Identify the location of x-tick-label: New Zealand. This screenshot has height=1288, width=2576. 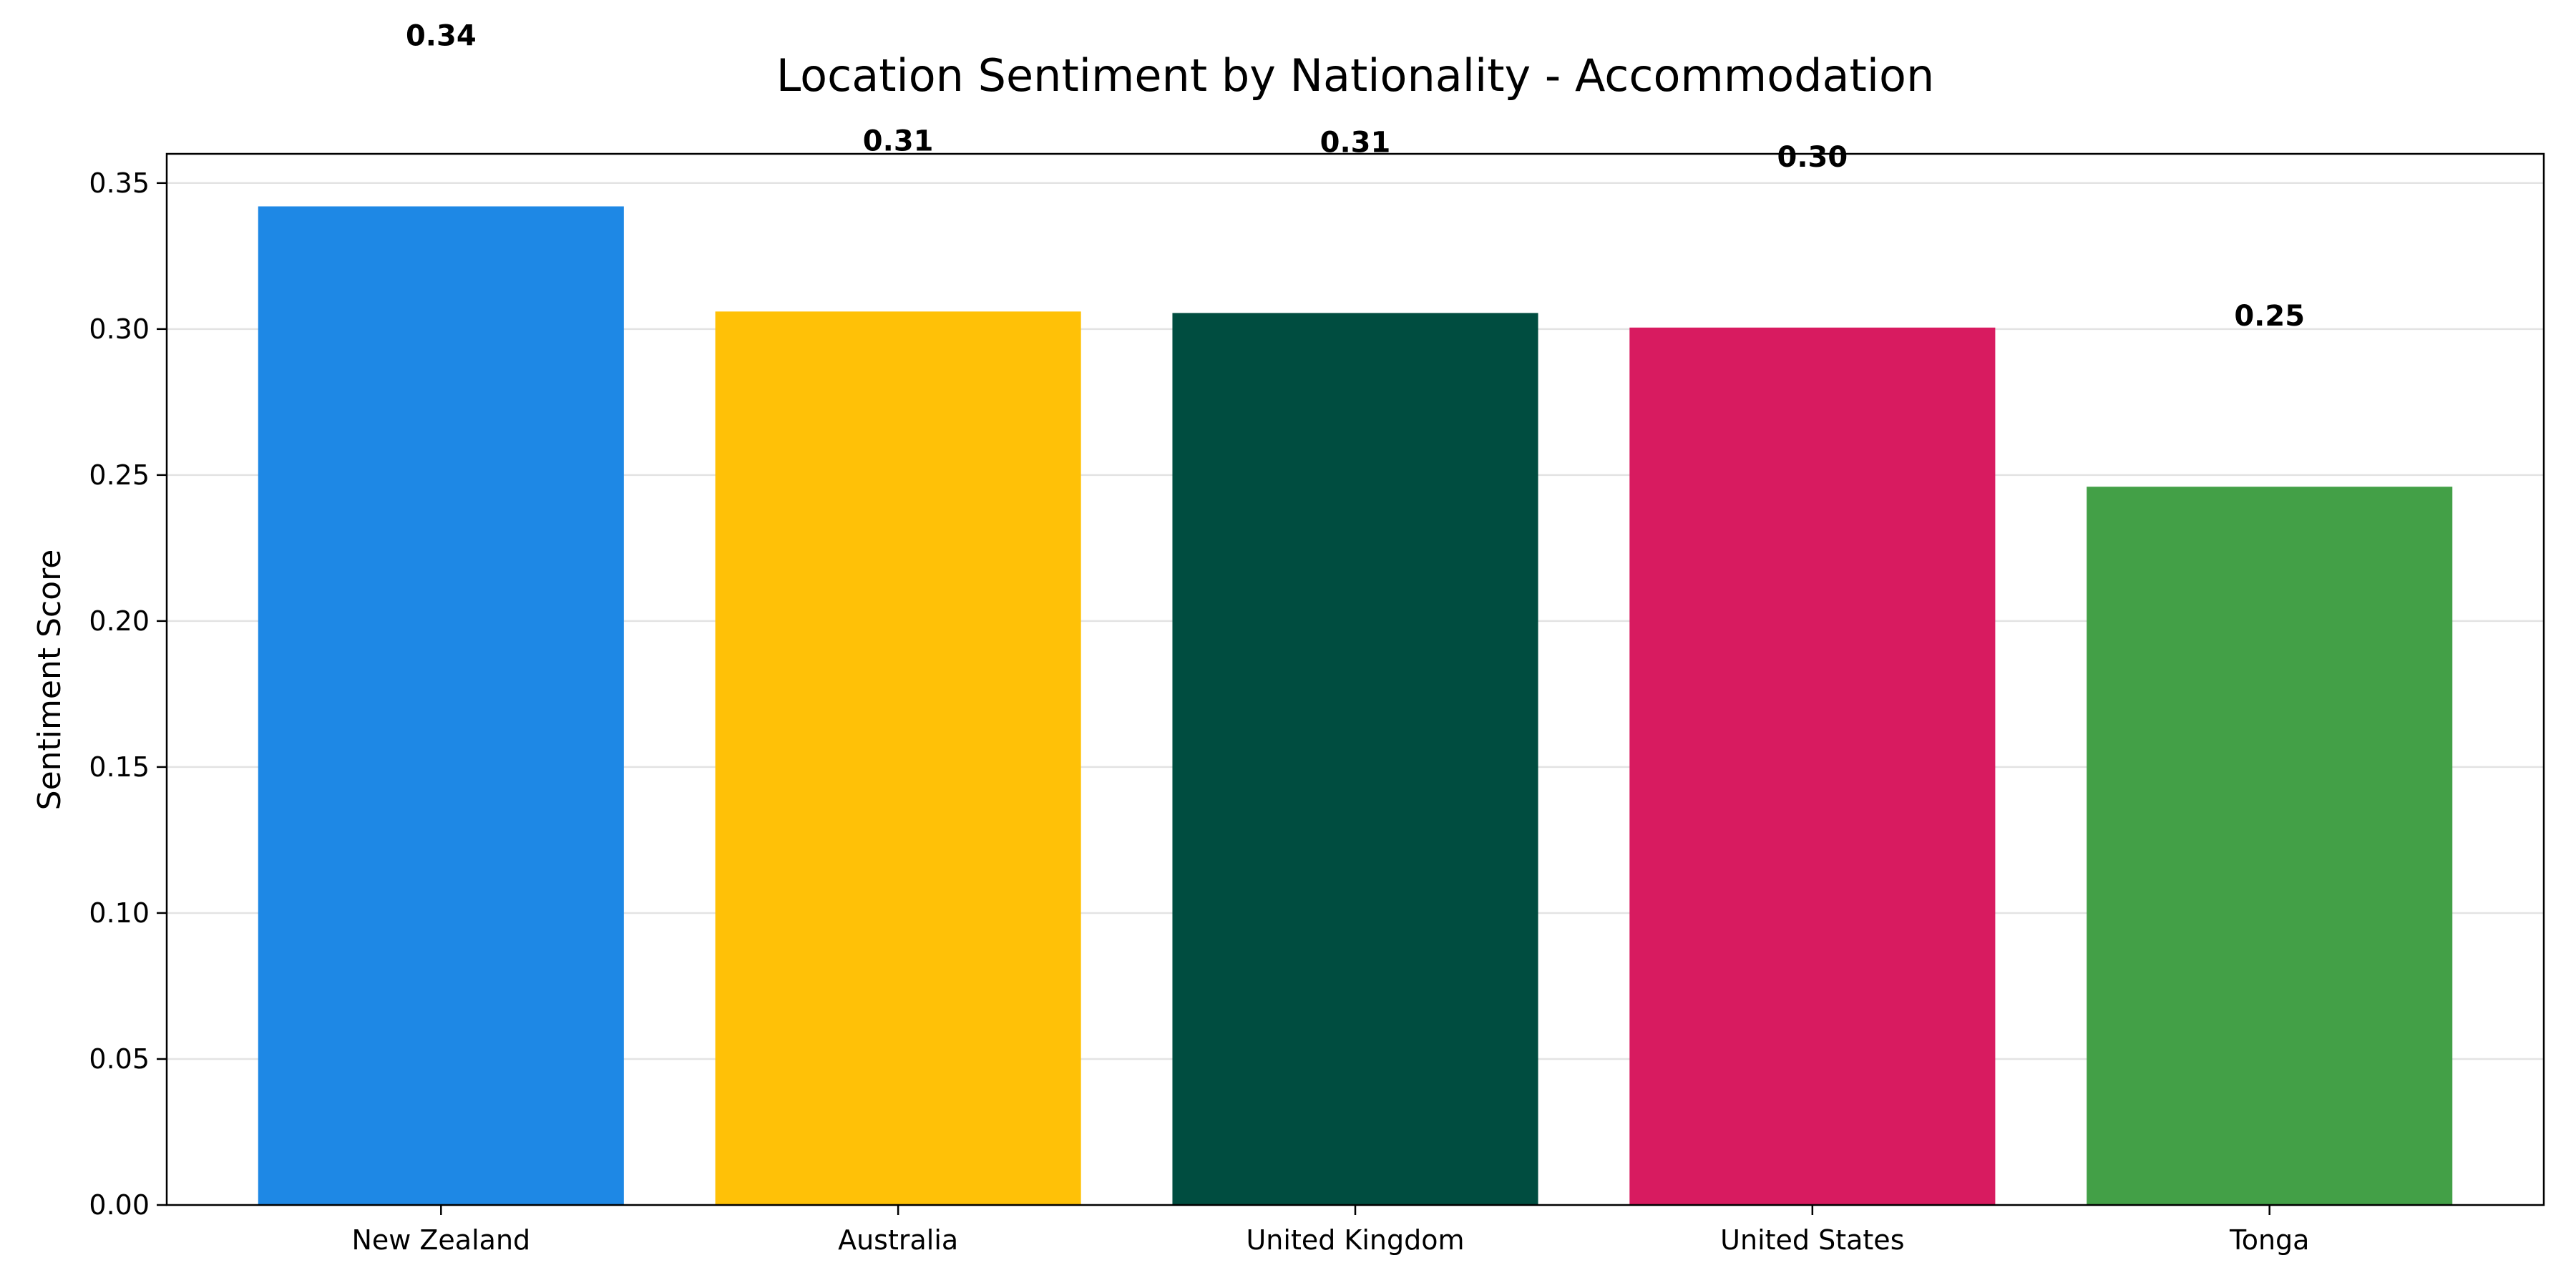
(440, 1240).